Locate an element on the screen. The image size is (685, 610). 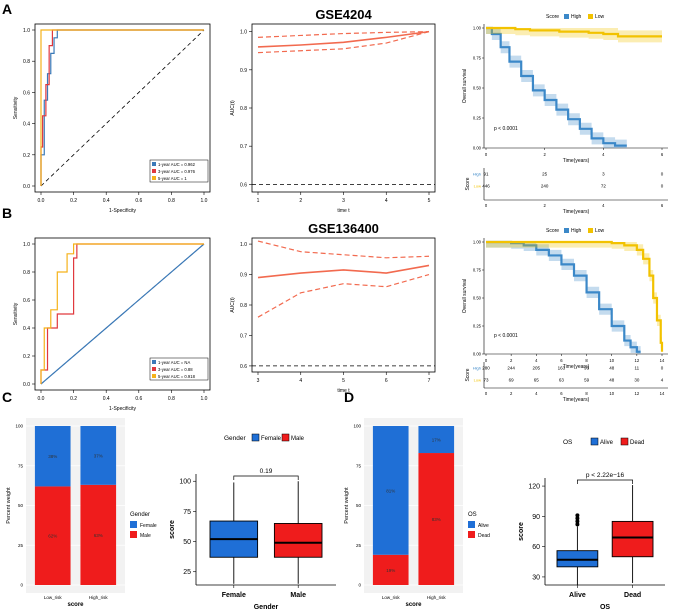
box-male is located at coordinates (298, 540).